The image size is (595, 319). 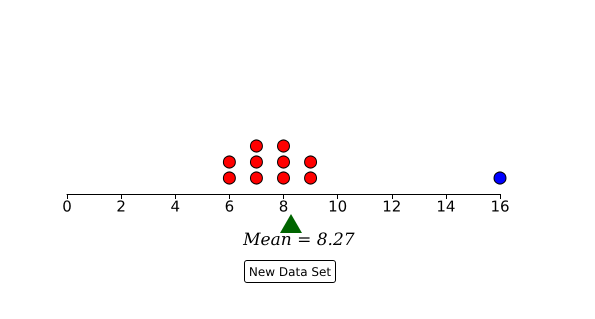 I want to click on x-tick-label: 10, so click(x=338, y=207).